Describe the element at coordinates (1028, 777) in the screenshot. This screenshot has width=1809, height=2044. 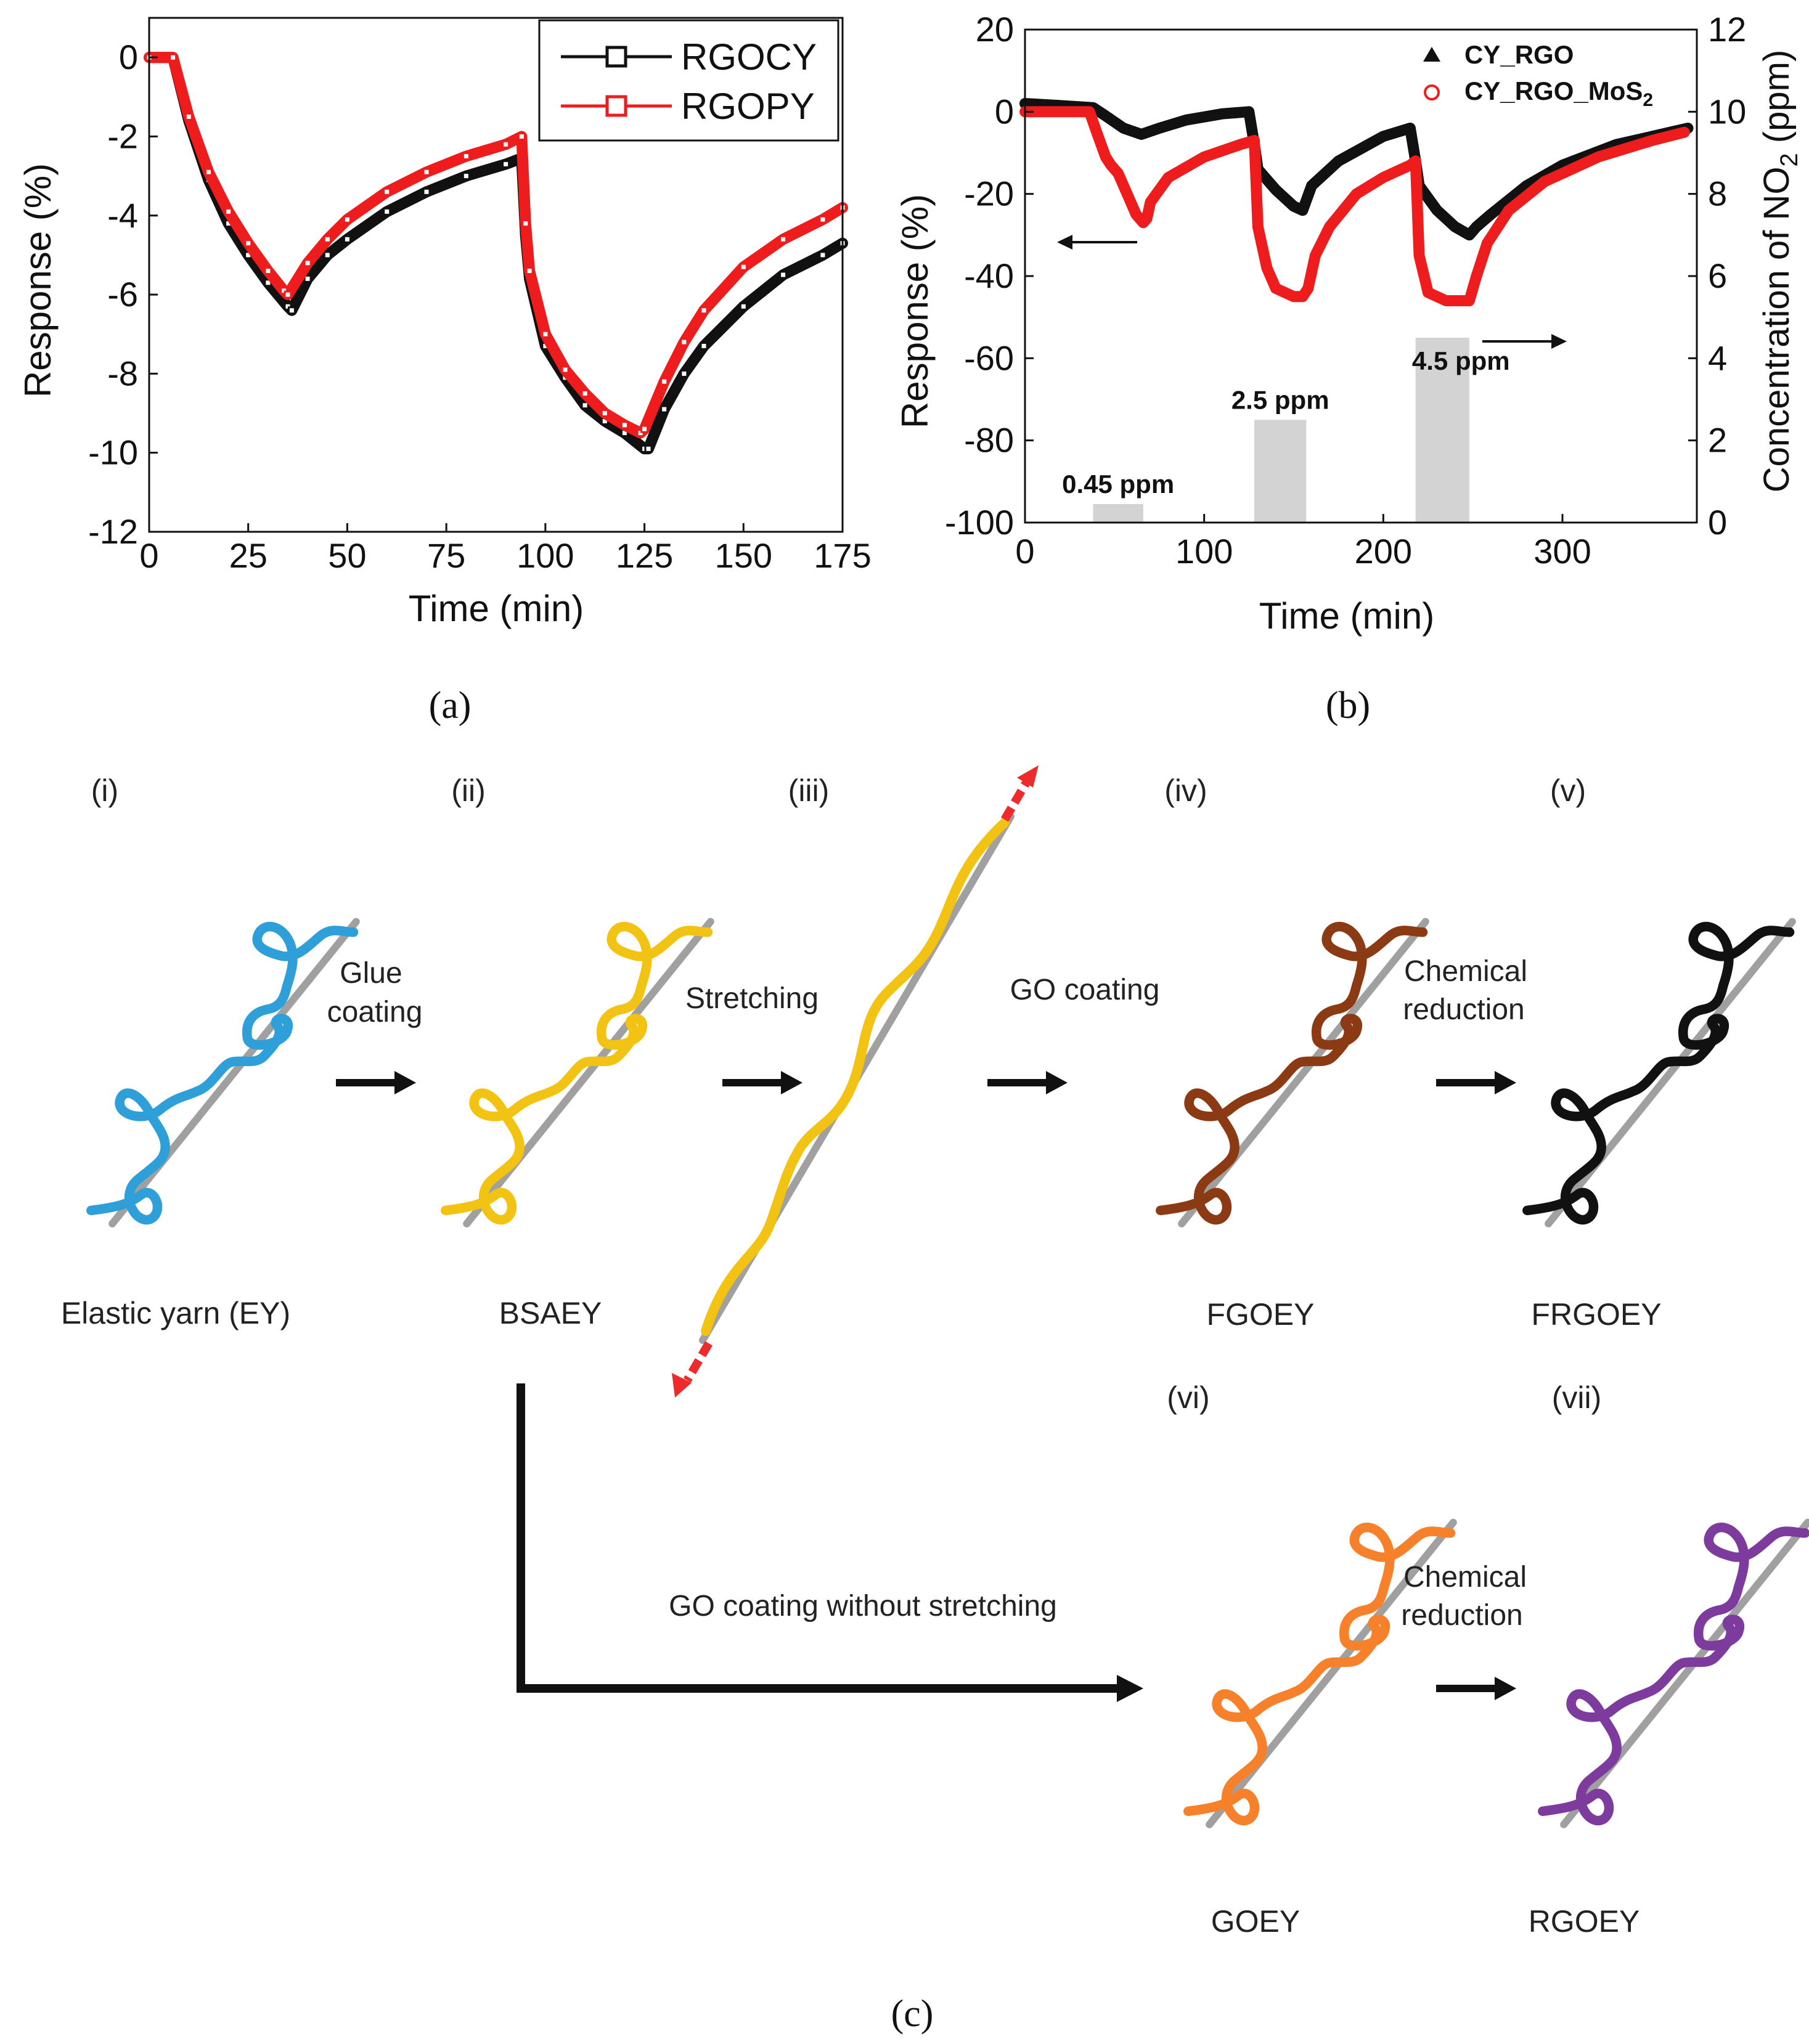
I see `stretch-arrow-top-head` at that location.